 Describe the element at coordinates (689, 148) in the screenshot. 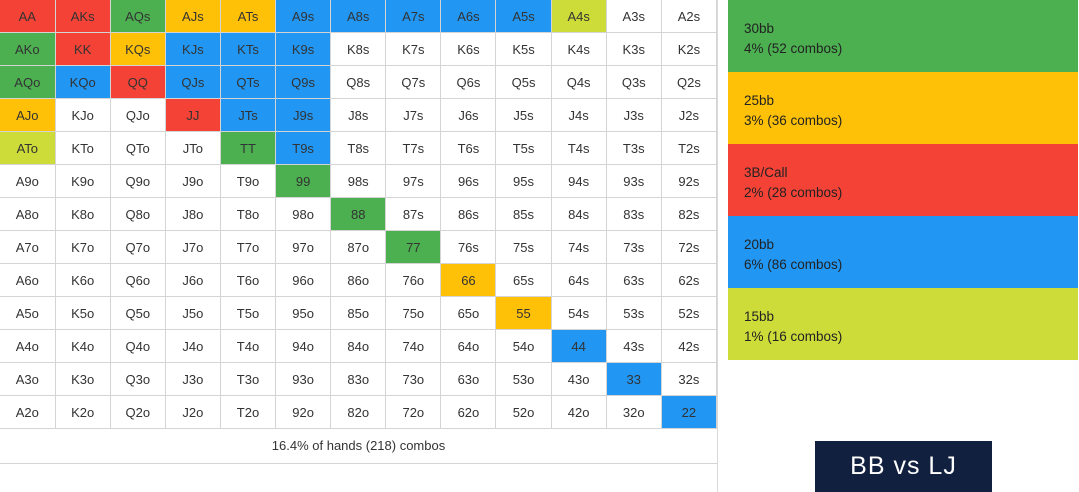

I see `hand-cell: T2s` at that location.